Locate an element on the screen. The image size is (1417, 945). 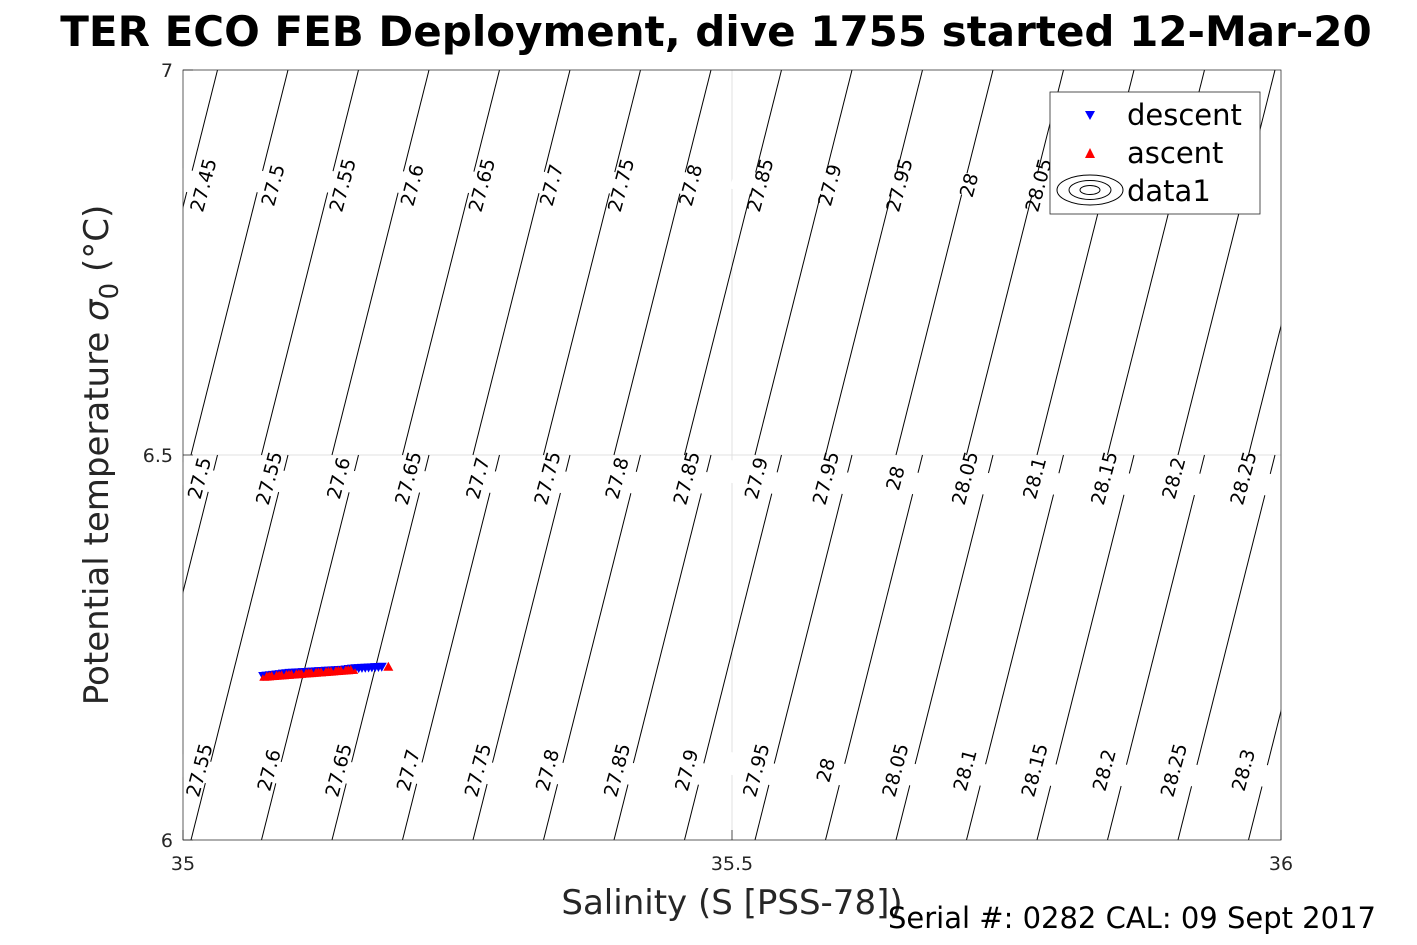
legend: descent ascent data1 is located at coordinates (1155, 153).